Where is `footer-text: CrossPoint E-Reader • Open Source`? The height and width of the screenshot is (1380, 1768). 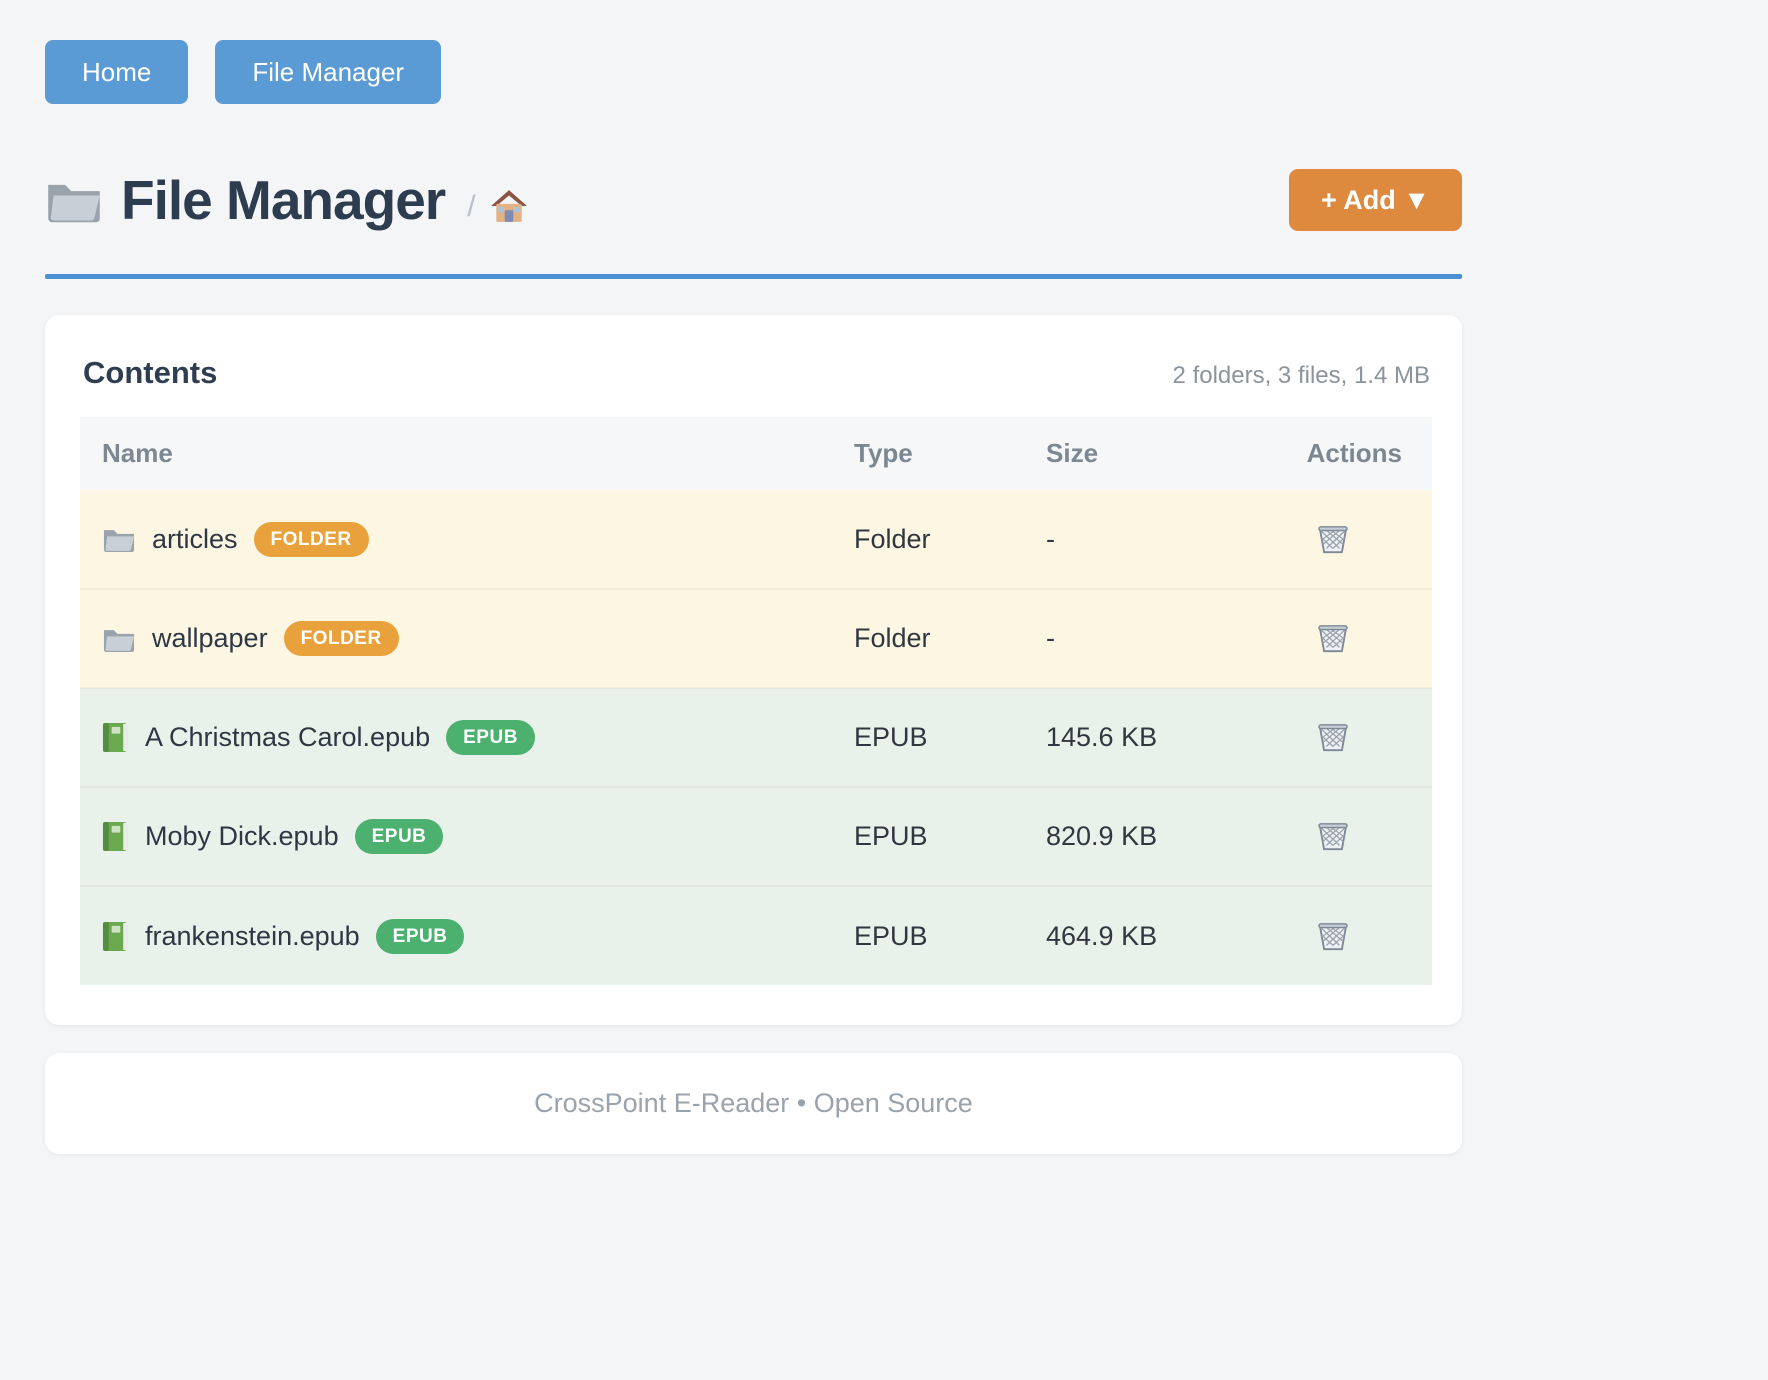
footer-text: CrossPoint E-Reader • Open Source is located at coordinates (753, 1103).